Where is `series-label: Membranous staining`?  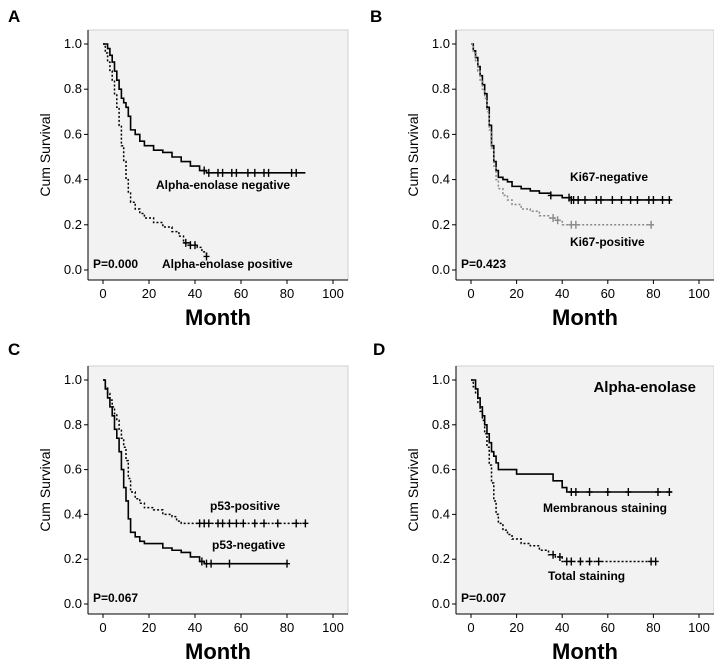
series-label: Membranous staining is located at coordinates (605, 508).